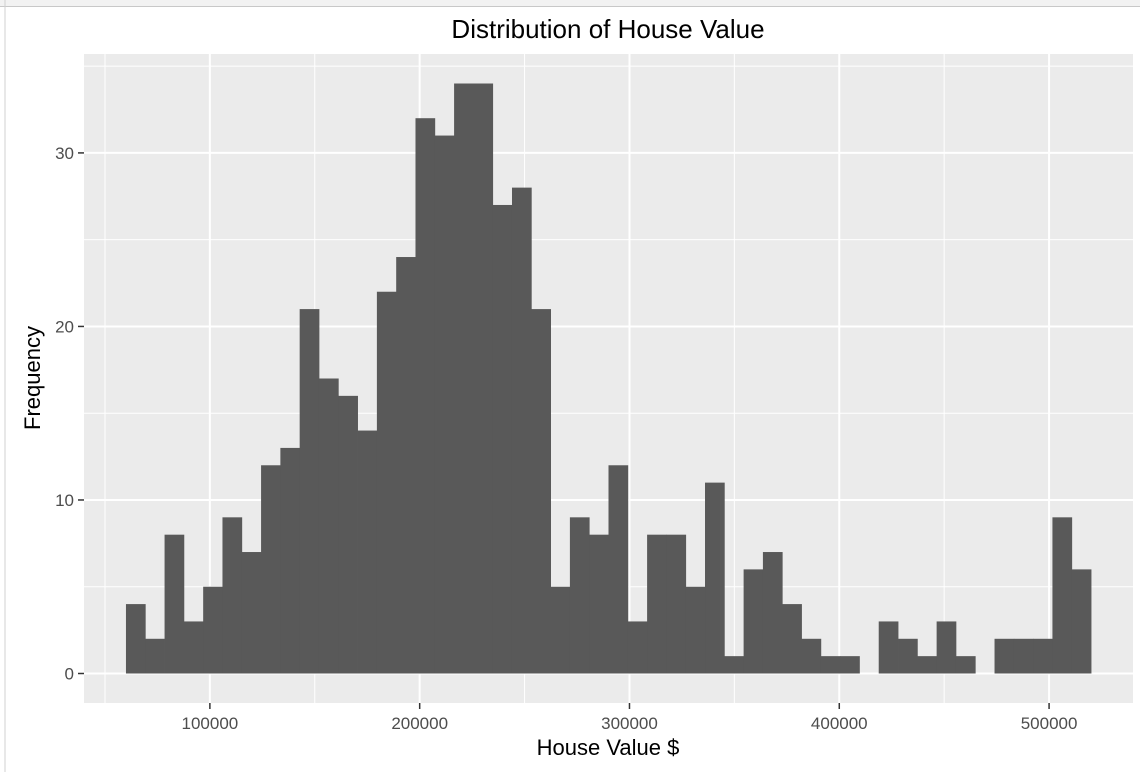 This screenshot has height=772, width=1140. Describe the element at coordinates (32, 378) in the screenshot. I see `y-axis-label: Frequency` at that location.